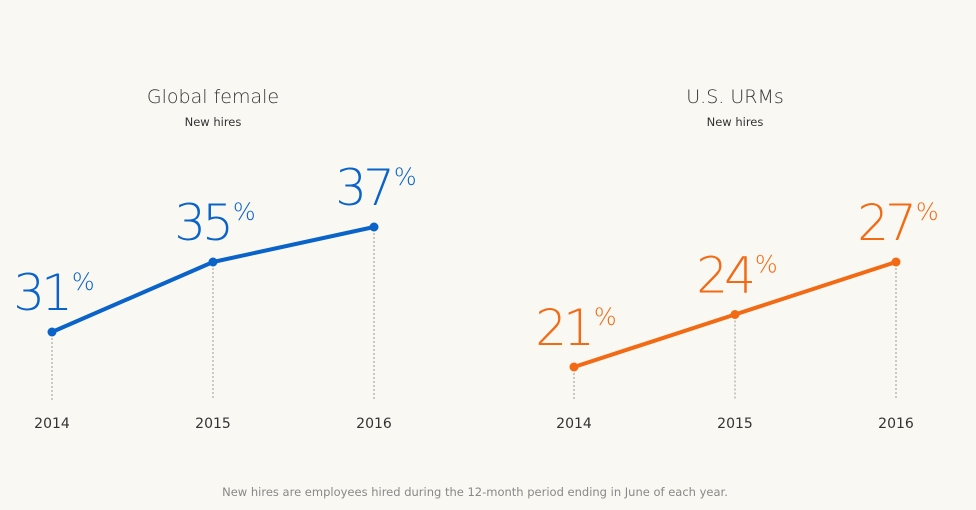  Describe the element at coordinates (575, 328) in the screenshot. I see `data-label: 21%` at that location.